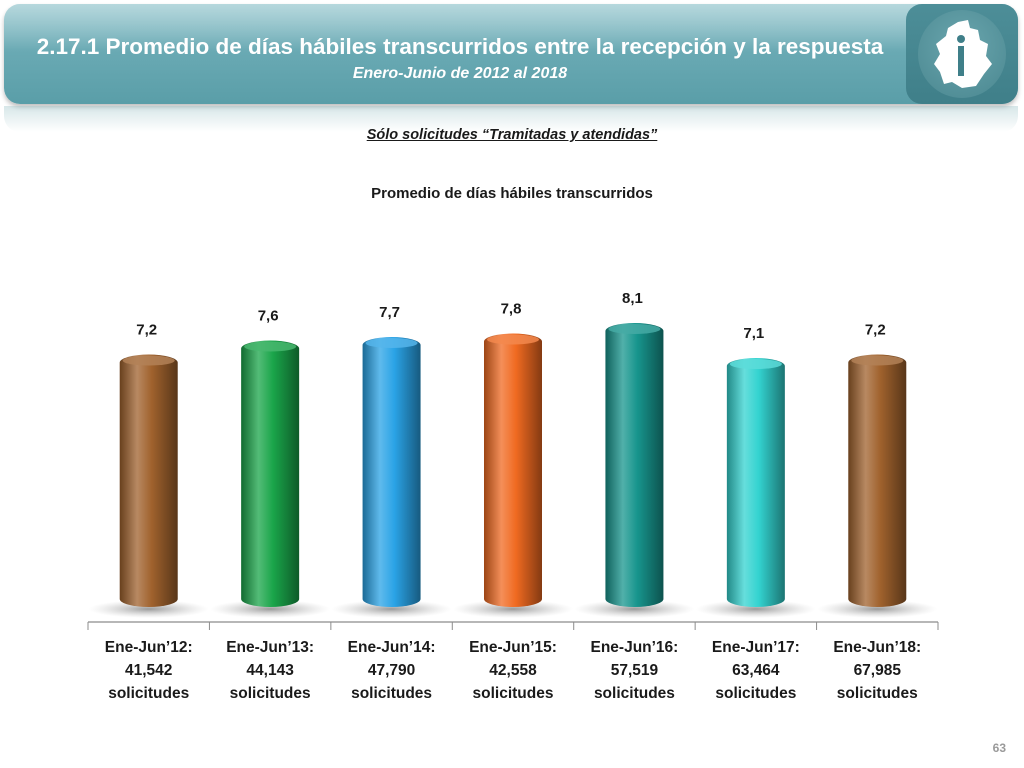 This screenshot has height=768, width=1024. Describe the element at coordinates (999, 748) in the screenshot. I see `page-number: 63` at that location.